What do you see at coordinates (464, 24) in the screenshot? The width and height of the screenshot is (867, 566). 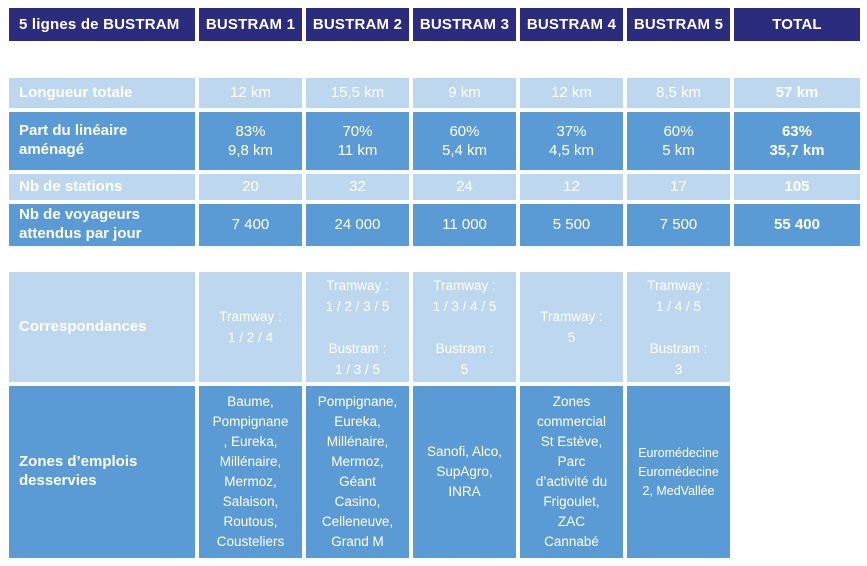 I see `column-header-bustram-3: BUSTRAM 3` at bounding box center [464, 24].